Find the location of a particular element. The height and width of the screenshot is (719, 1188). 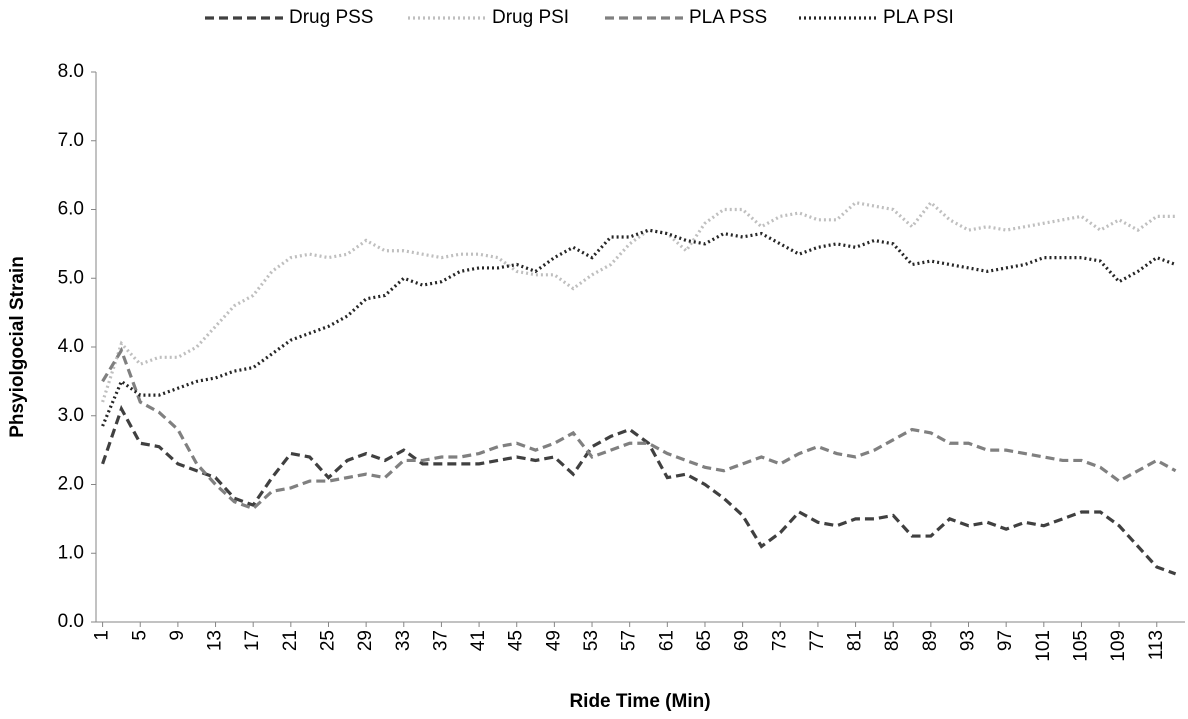

x-tick-label: 5 is located at coordinates (139, 635).